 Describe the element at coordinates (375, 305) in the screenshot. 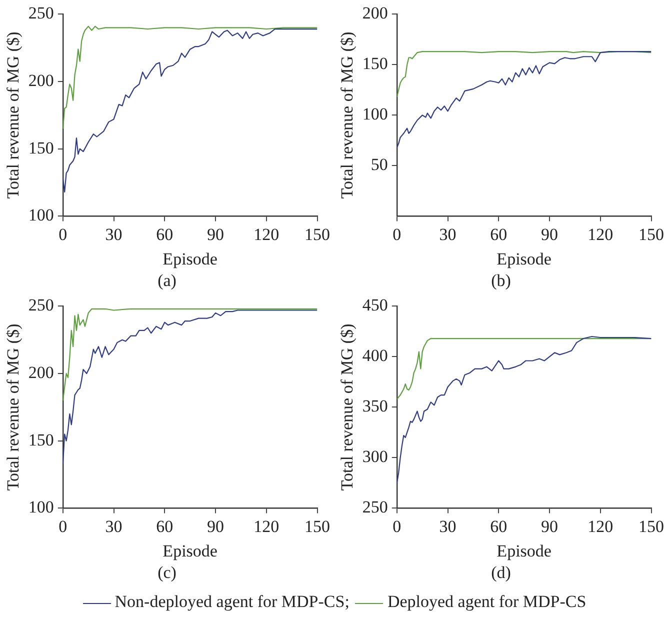

I see `y-tick-label: 450` at that location.